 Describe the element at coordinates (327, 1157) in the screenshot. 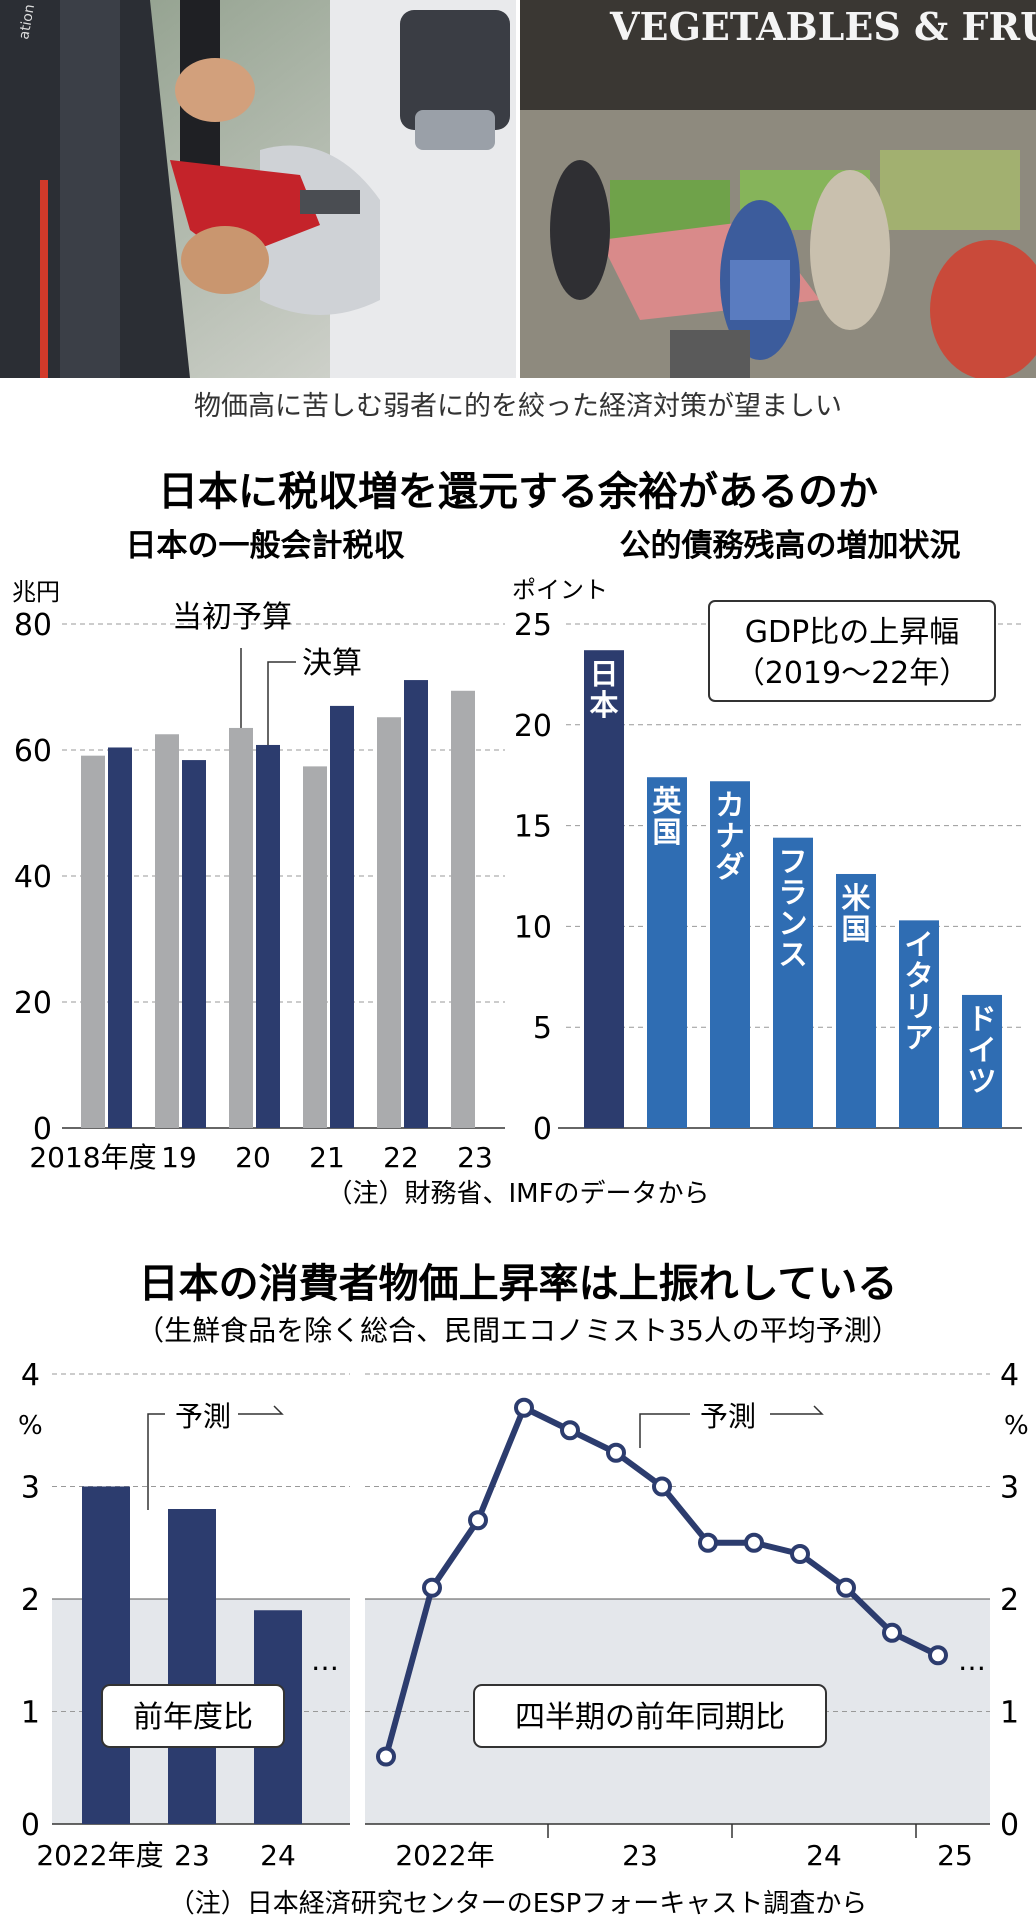

I see `x-tick-label: 21` at that location.